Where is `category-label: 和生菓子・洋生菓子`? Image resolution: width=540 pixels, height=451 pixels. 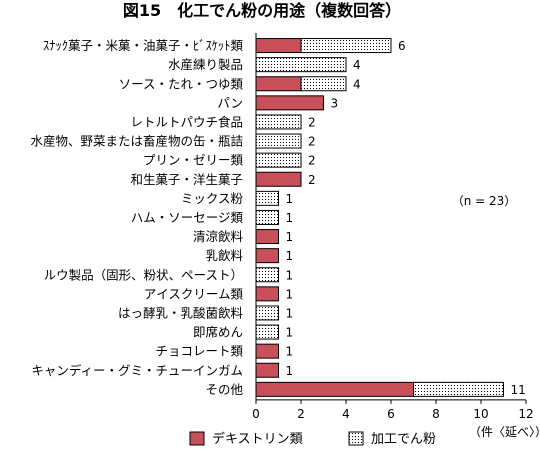
category-label: 和生菓子・洋生菓子 is located at coordinates (186, 179).